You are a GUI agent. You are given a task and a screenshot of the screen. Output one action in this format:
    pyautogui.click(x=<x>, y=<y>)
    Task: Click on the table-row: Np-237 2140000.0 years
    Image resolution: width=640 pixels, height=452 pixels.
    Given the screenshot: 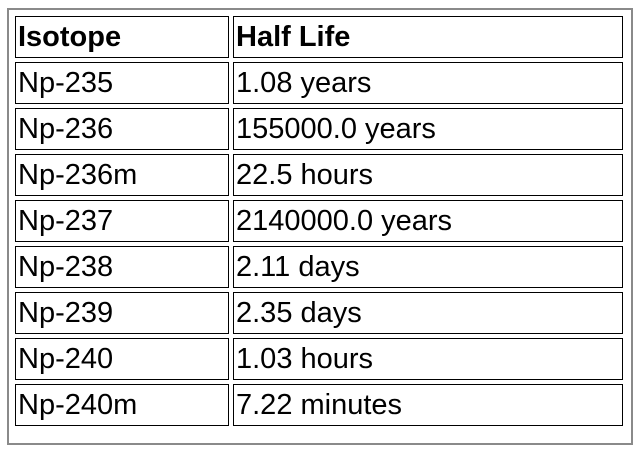 What is the action you would take?
    pyautogui.click(x=319, y=221)
    